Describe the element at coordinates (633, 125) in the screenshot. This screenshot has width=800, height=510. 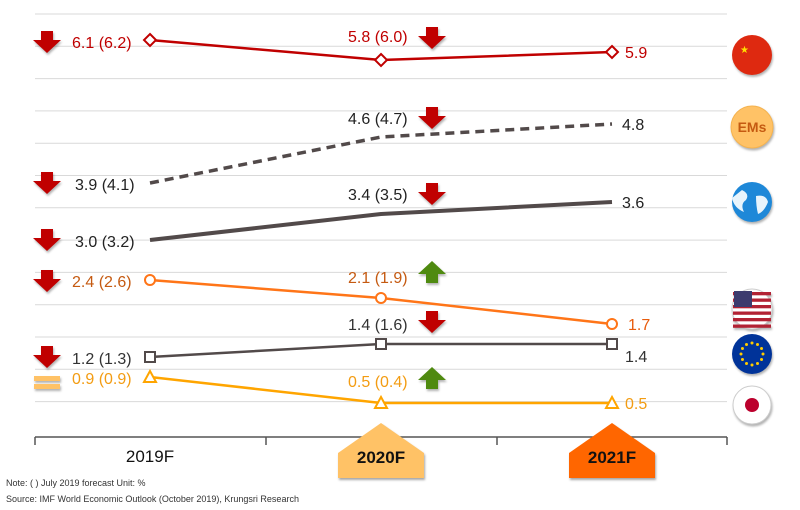
I see `data-label: 4.8` at that location.